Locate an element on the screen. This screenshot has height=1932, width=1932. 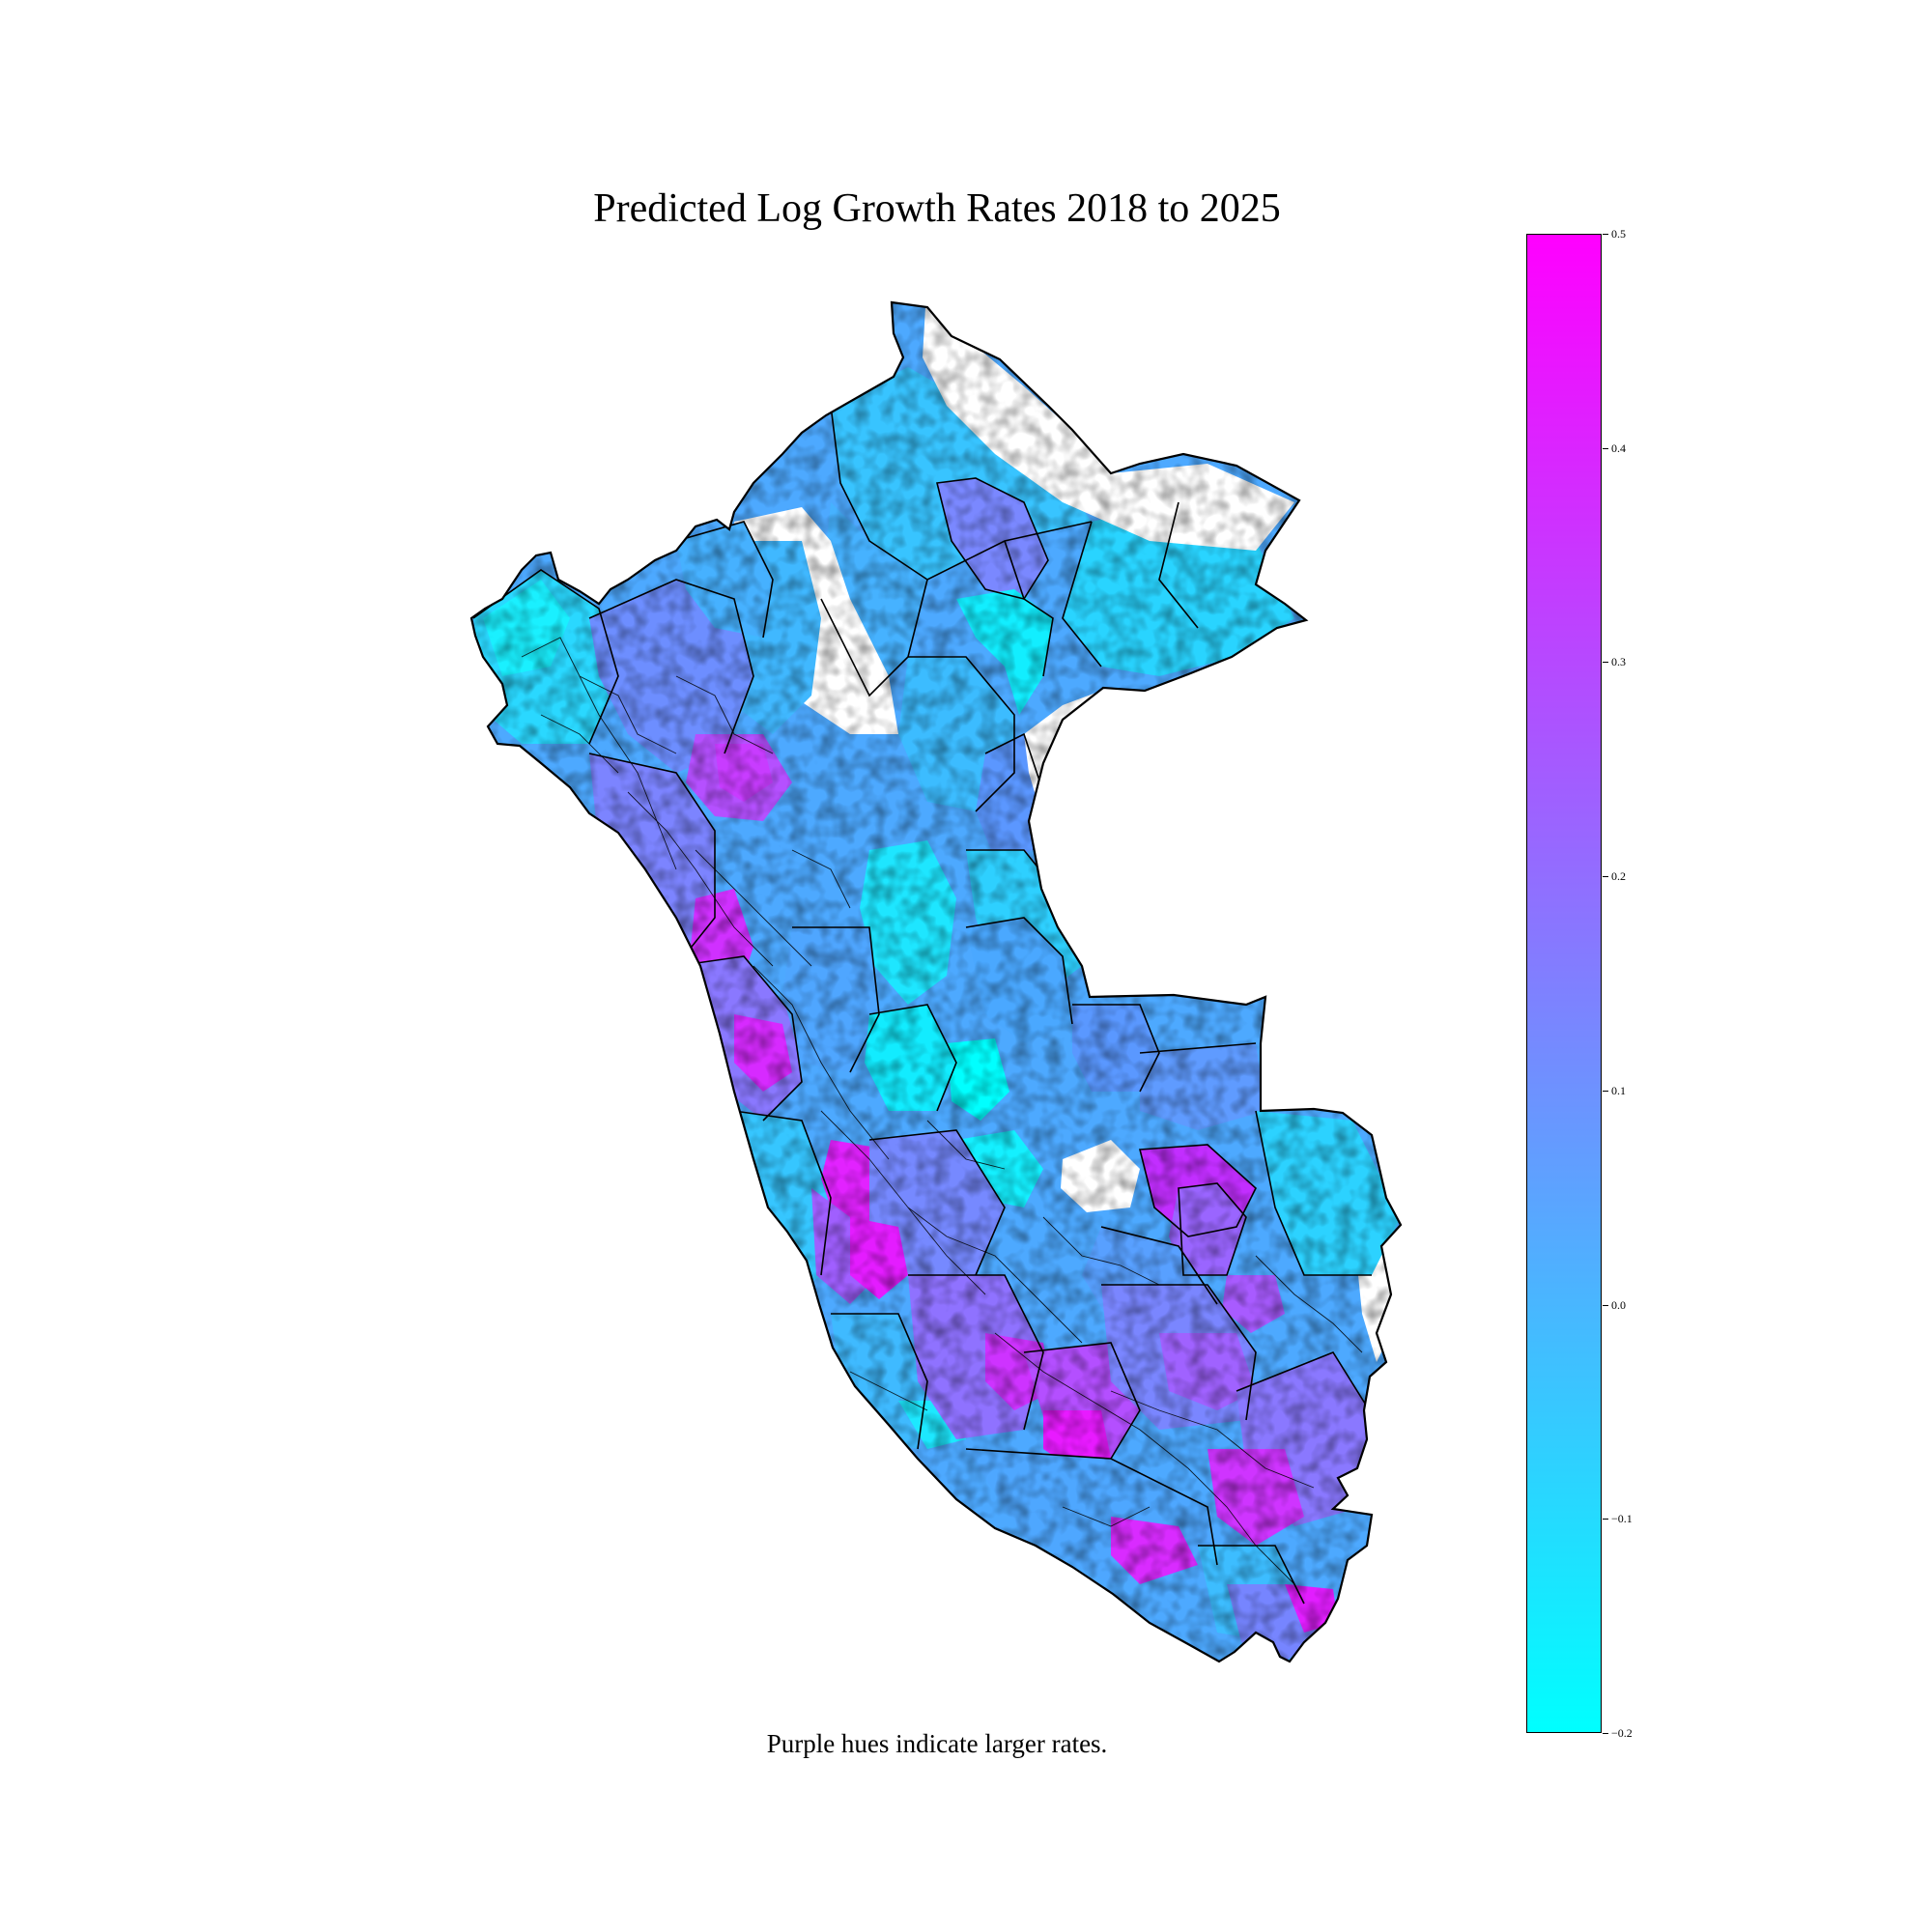
colorbar-tick-label: 0.2 is located at coordinates (1618, 876).